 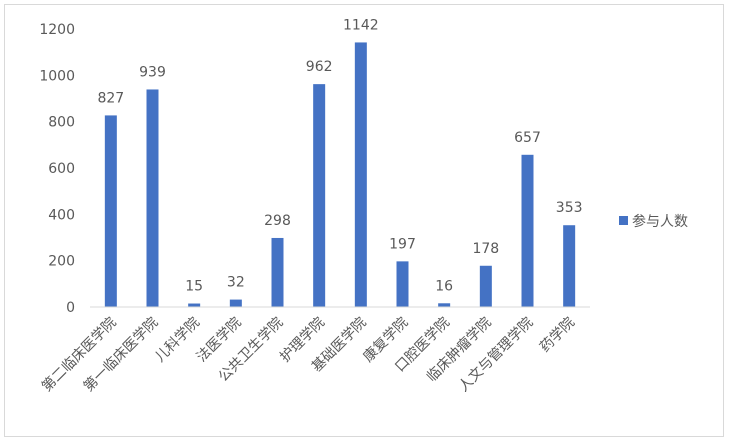 I want to click on data-label: 197, so click(x=402, y=244).